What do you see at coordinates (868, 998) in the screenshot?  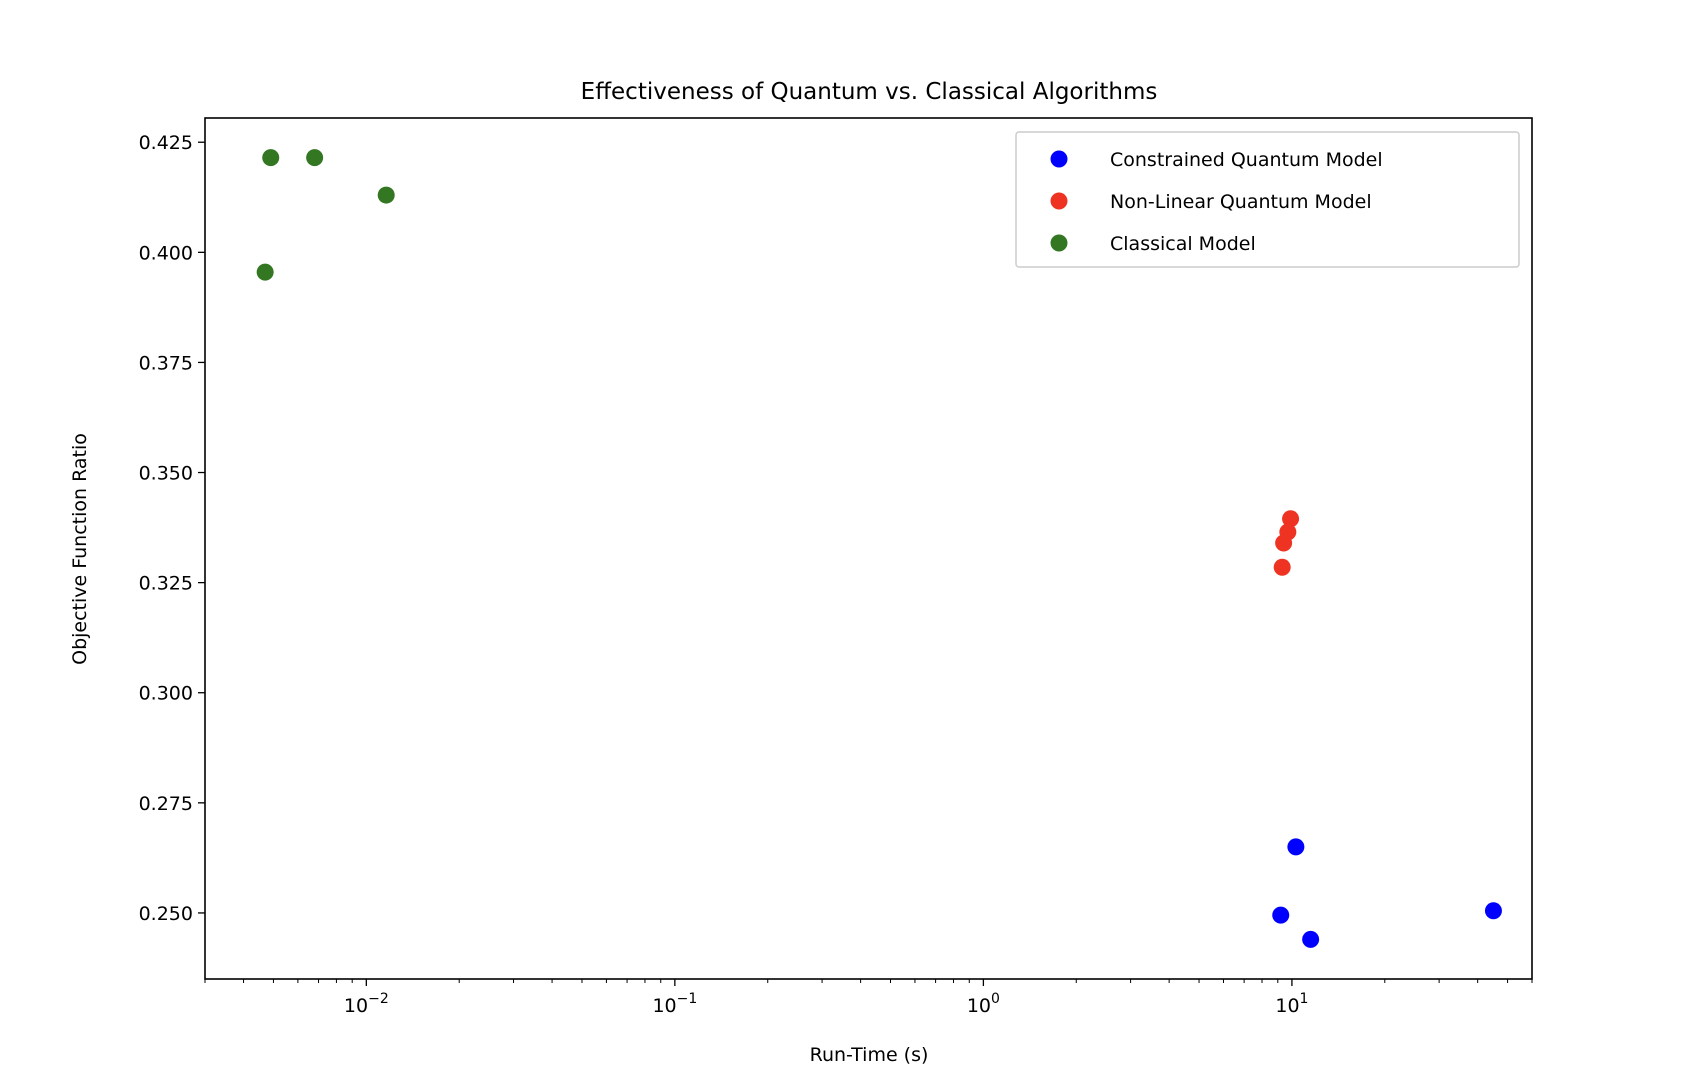 I see `x-axis-ticks: 10⁻² 10⁻¹ 10⁰ 10¹` at bounding box center [868, 998].